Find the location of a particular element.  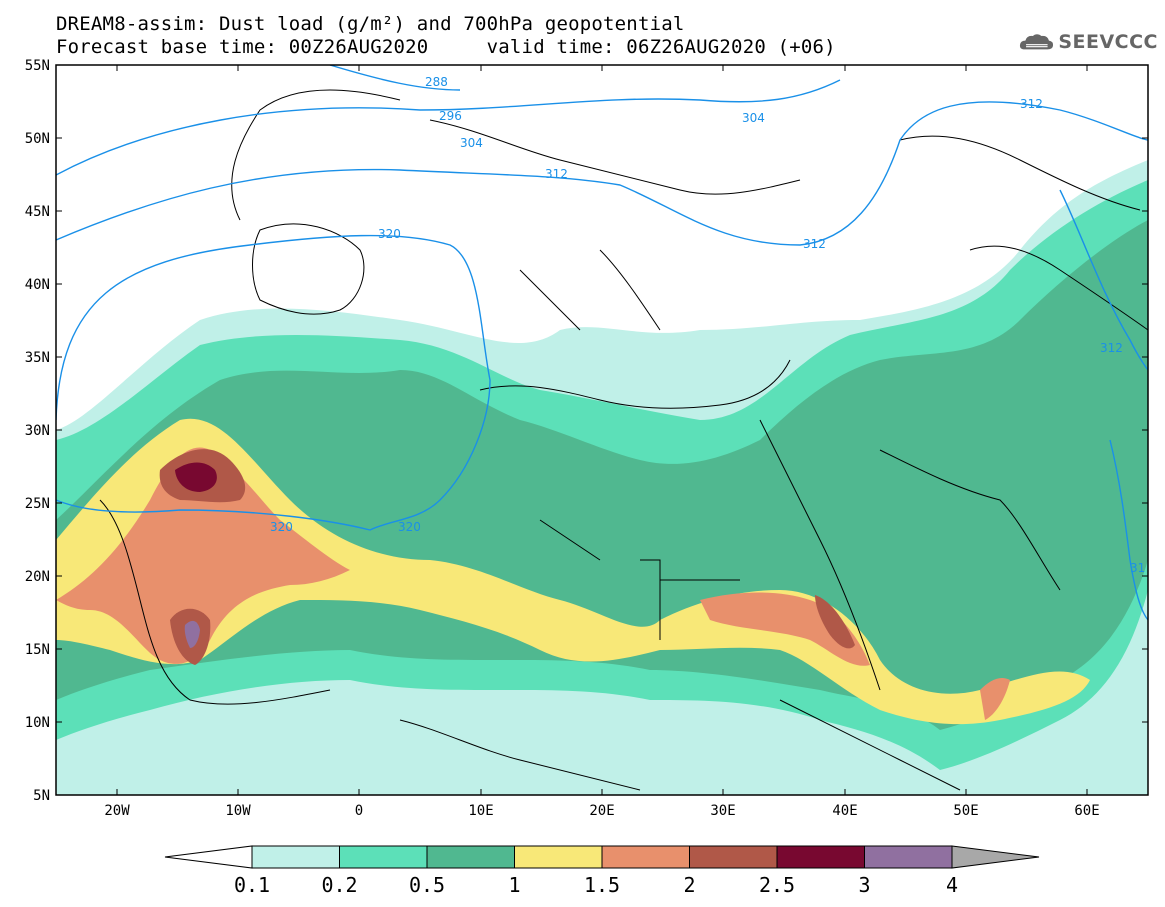

lon-axis: 20W 10W 0 10E 20E 30E 40E 50E 60E is located at coordinates (601, 811).